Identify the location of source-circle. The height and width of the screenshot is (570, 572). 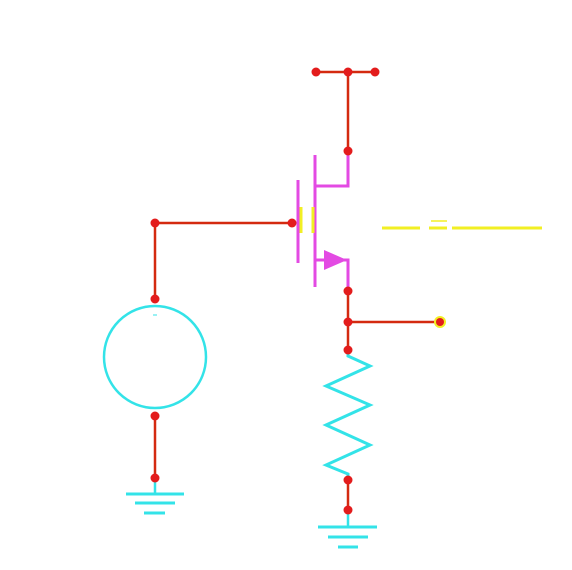
(155, 357).